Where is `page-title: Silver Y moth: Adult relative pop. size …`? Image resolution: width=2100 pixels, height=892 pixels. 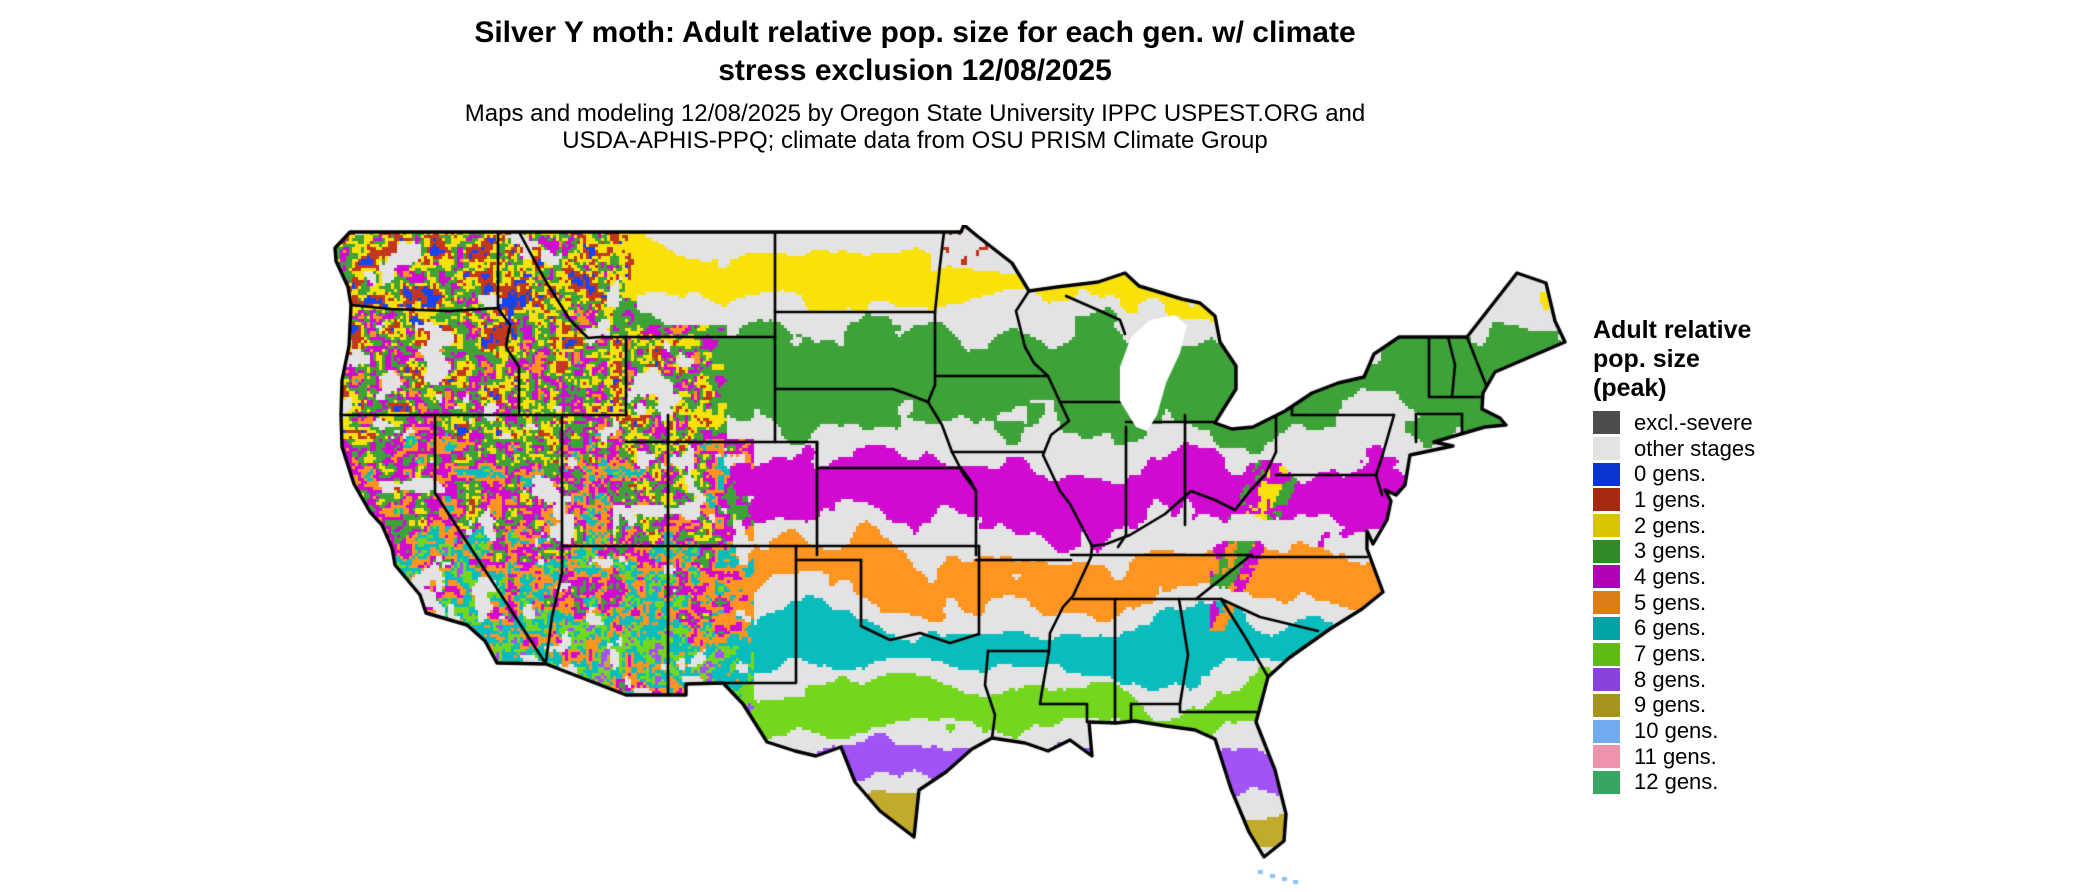 page-title: Silver Y moth: Adult relative pop. size … is located at coordinates (915, 52).